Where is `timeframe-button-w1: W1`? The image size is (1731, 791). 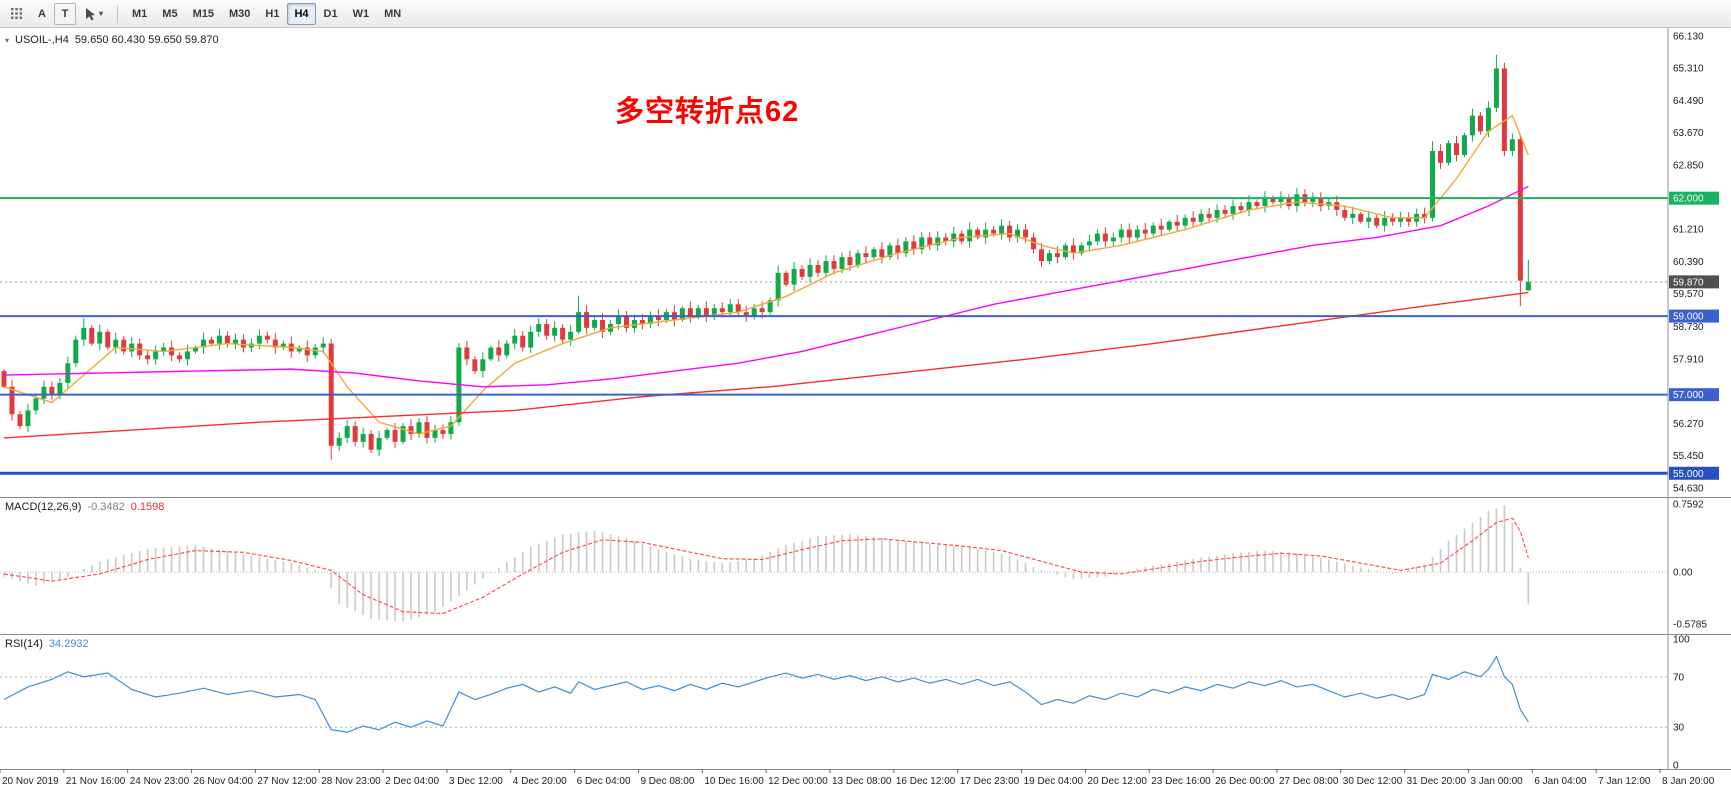 timeframe-button-w1: W1 is located at coordinates (361, 14).